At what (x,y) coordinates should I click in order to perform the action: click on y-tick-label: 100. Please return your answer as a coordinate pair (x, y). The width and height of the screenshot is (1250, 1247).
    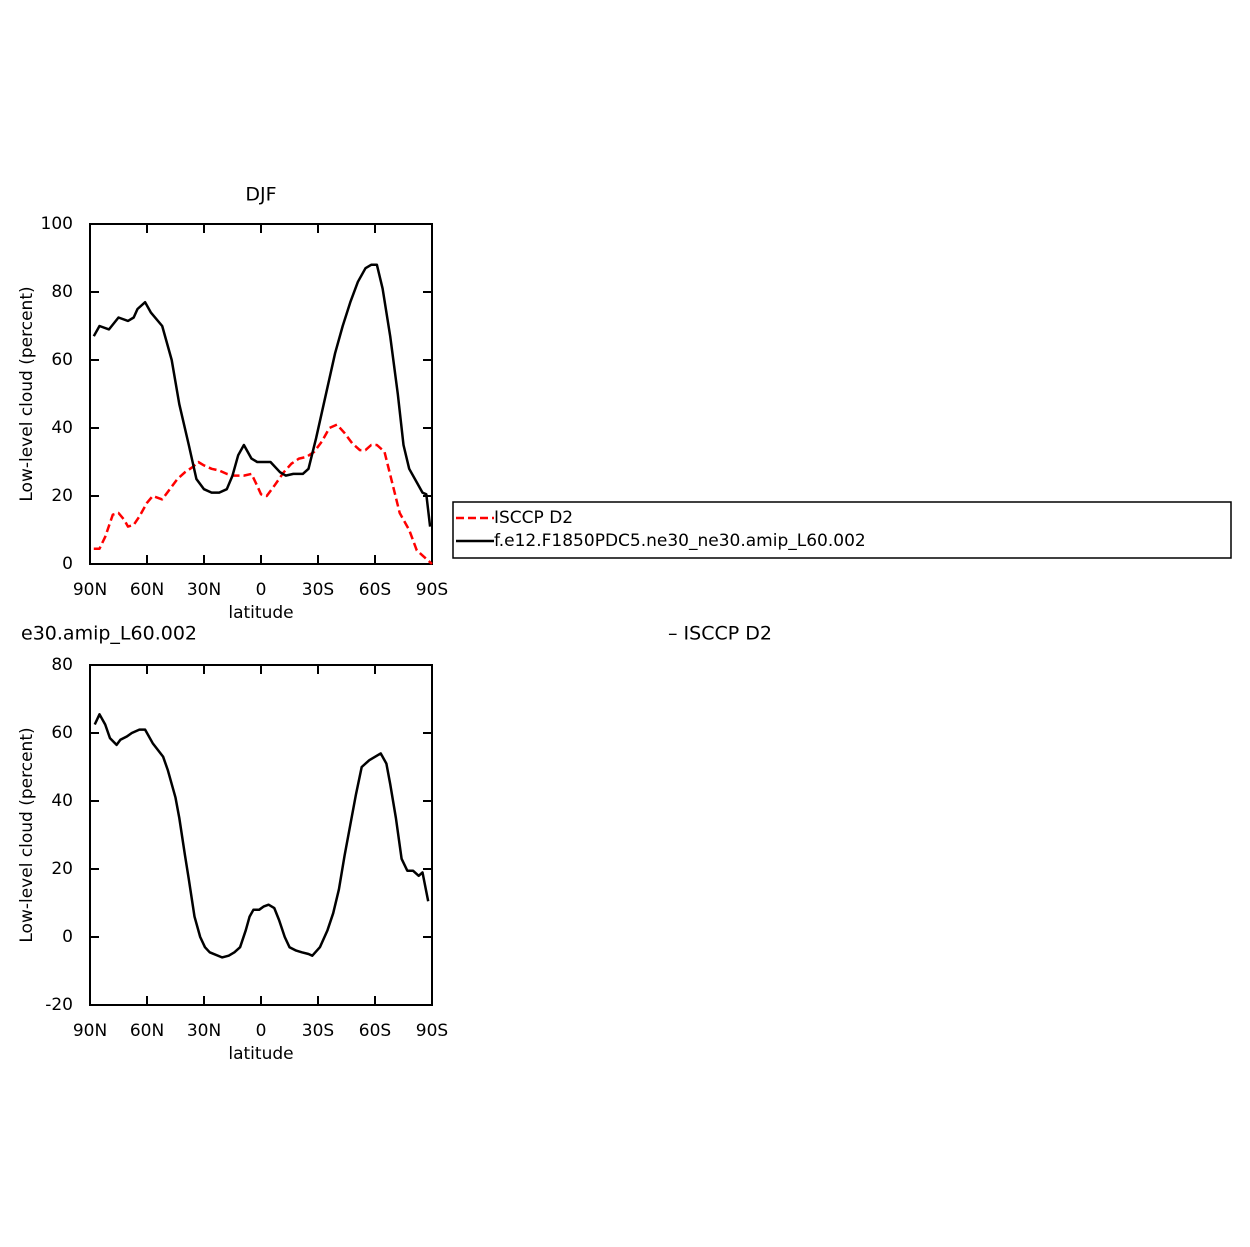
    Looking at the image, I should click on (57, 224).